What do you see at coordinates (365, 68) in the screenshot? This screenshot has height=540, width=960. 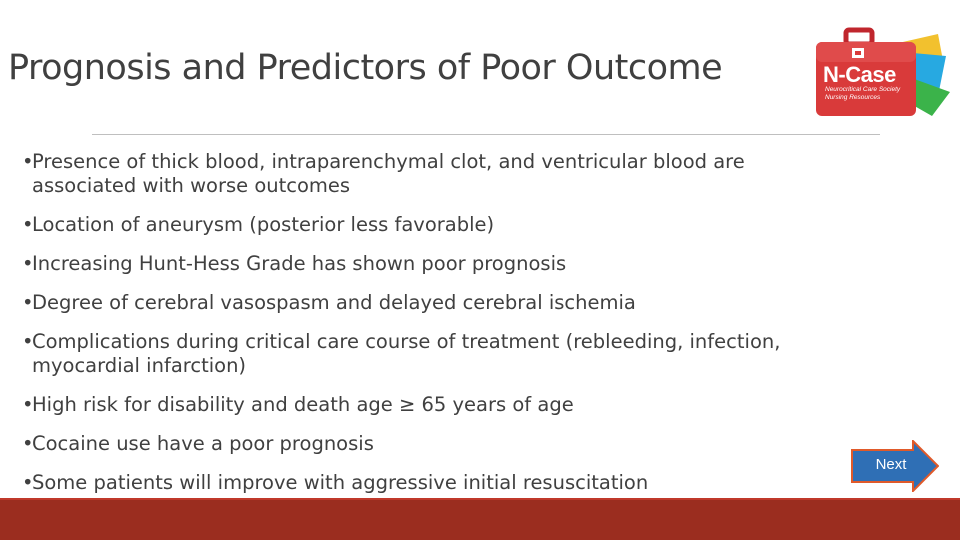 I see `slide-title: Prognosis and Predictors of Poor Outcome` at bounding box center [365, 68].